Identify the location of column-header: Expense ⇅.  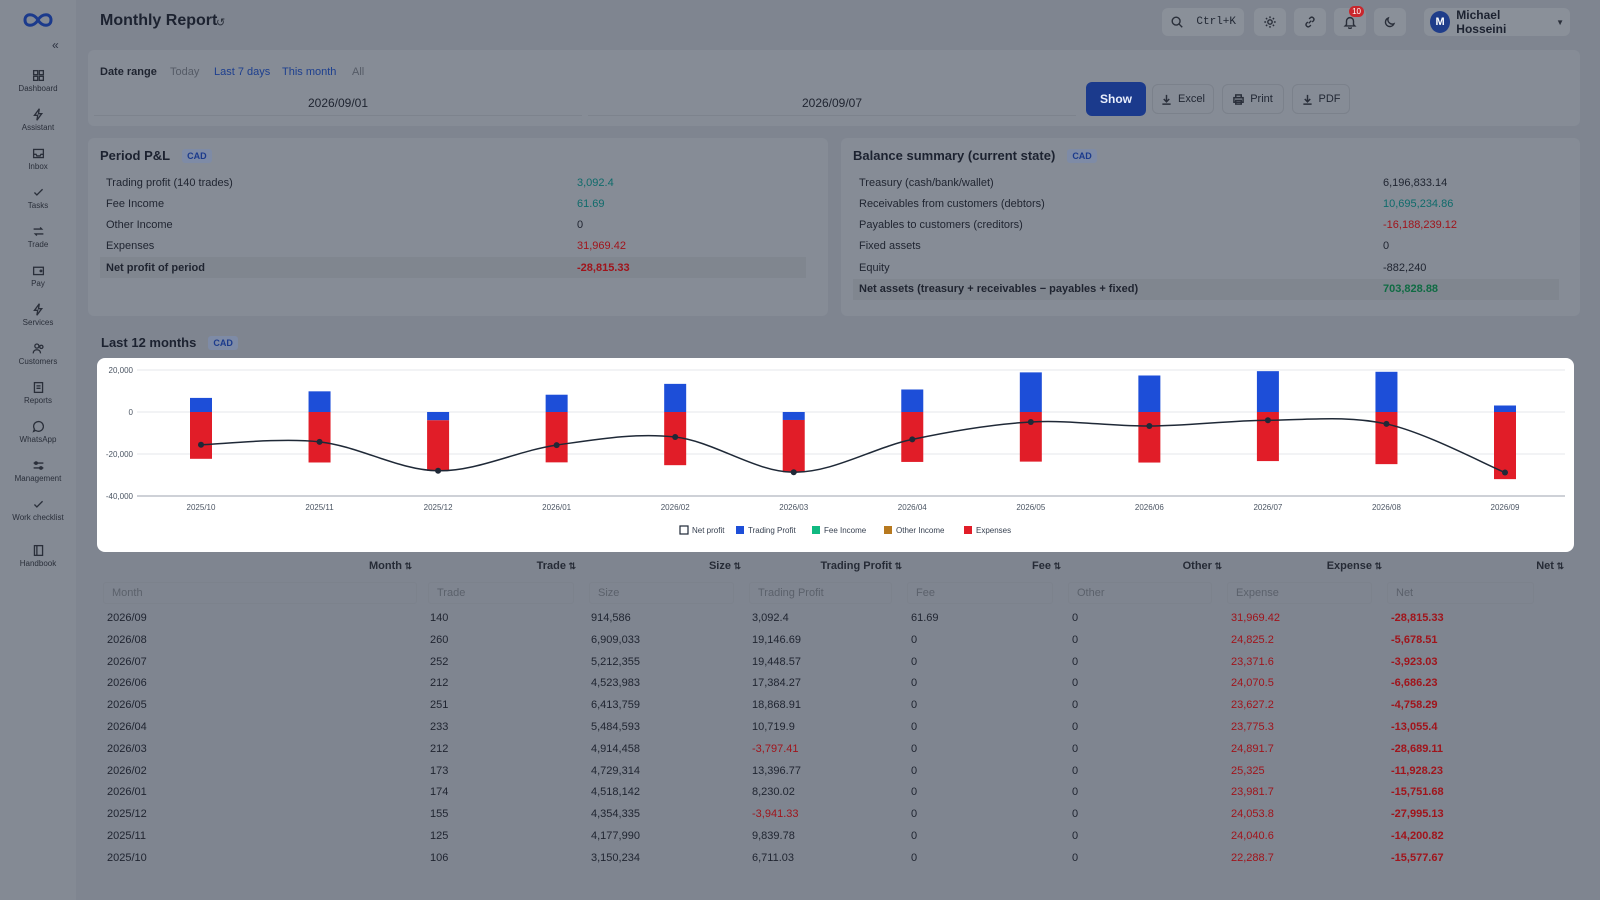
(1354, 566).